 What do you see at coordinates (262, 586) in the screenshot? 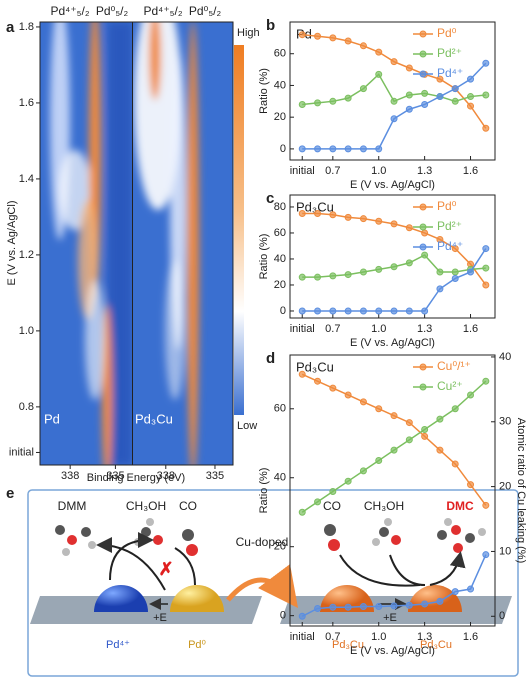
I see `transition-arrow` at bounding box center [262, 586].